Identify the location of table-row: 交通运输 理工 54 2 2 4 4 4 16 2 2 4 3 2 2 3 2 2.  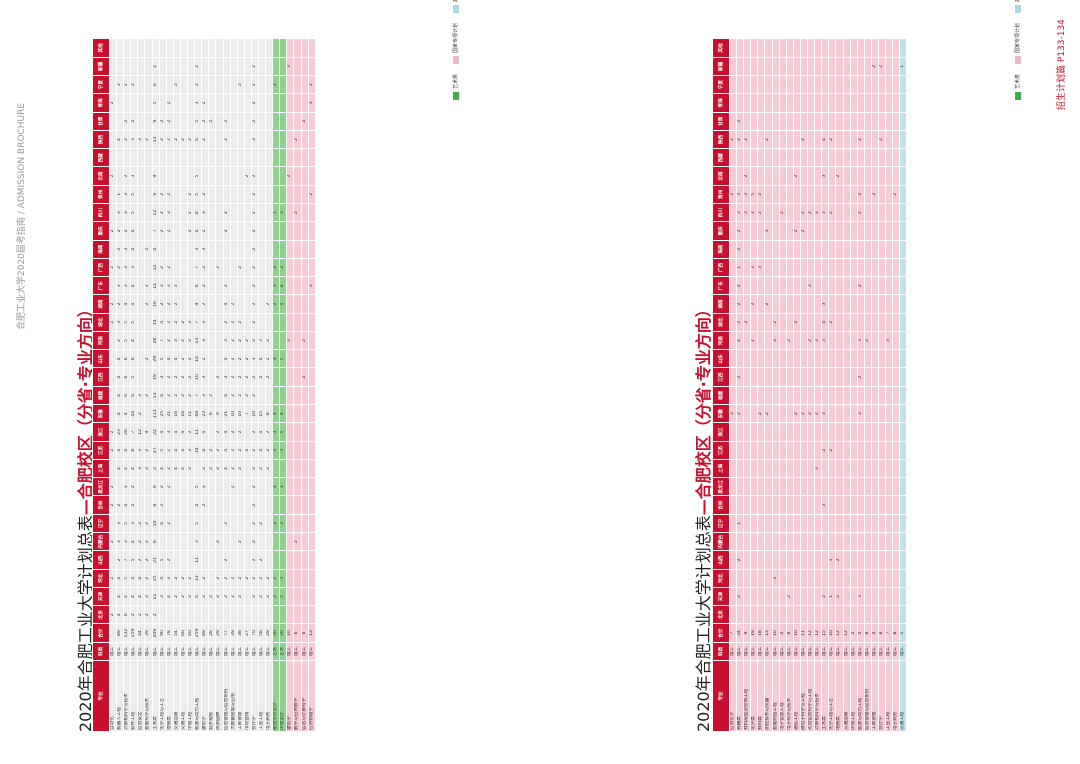
(177, 385).